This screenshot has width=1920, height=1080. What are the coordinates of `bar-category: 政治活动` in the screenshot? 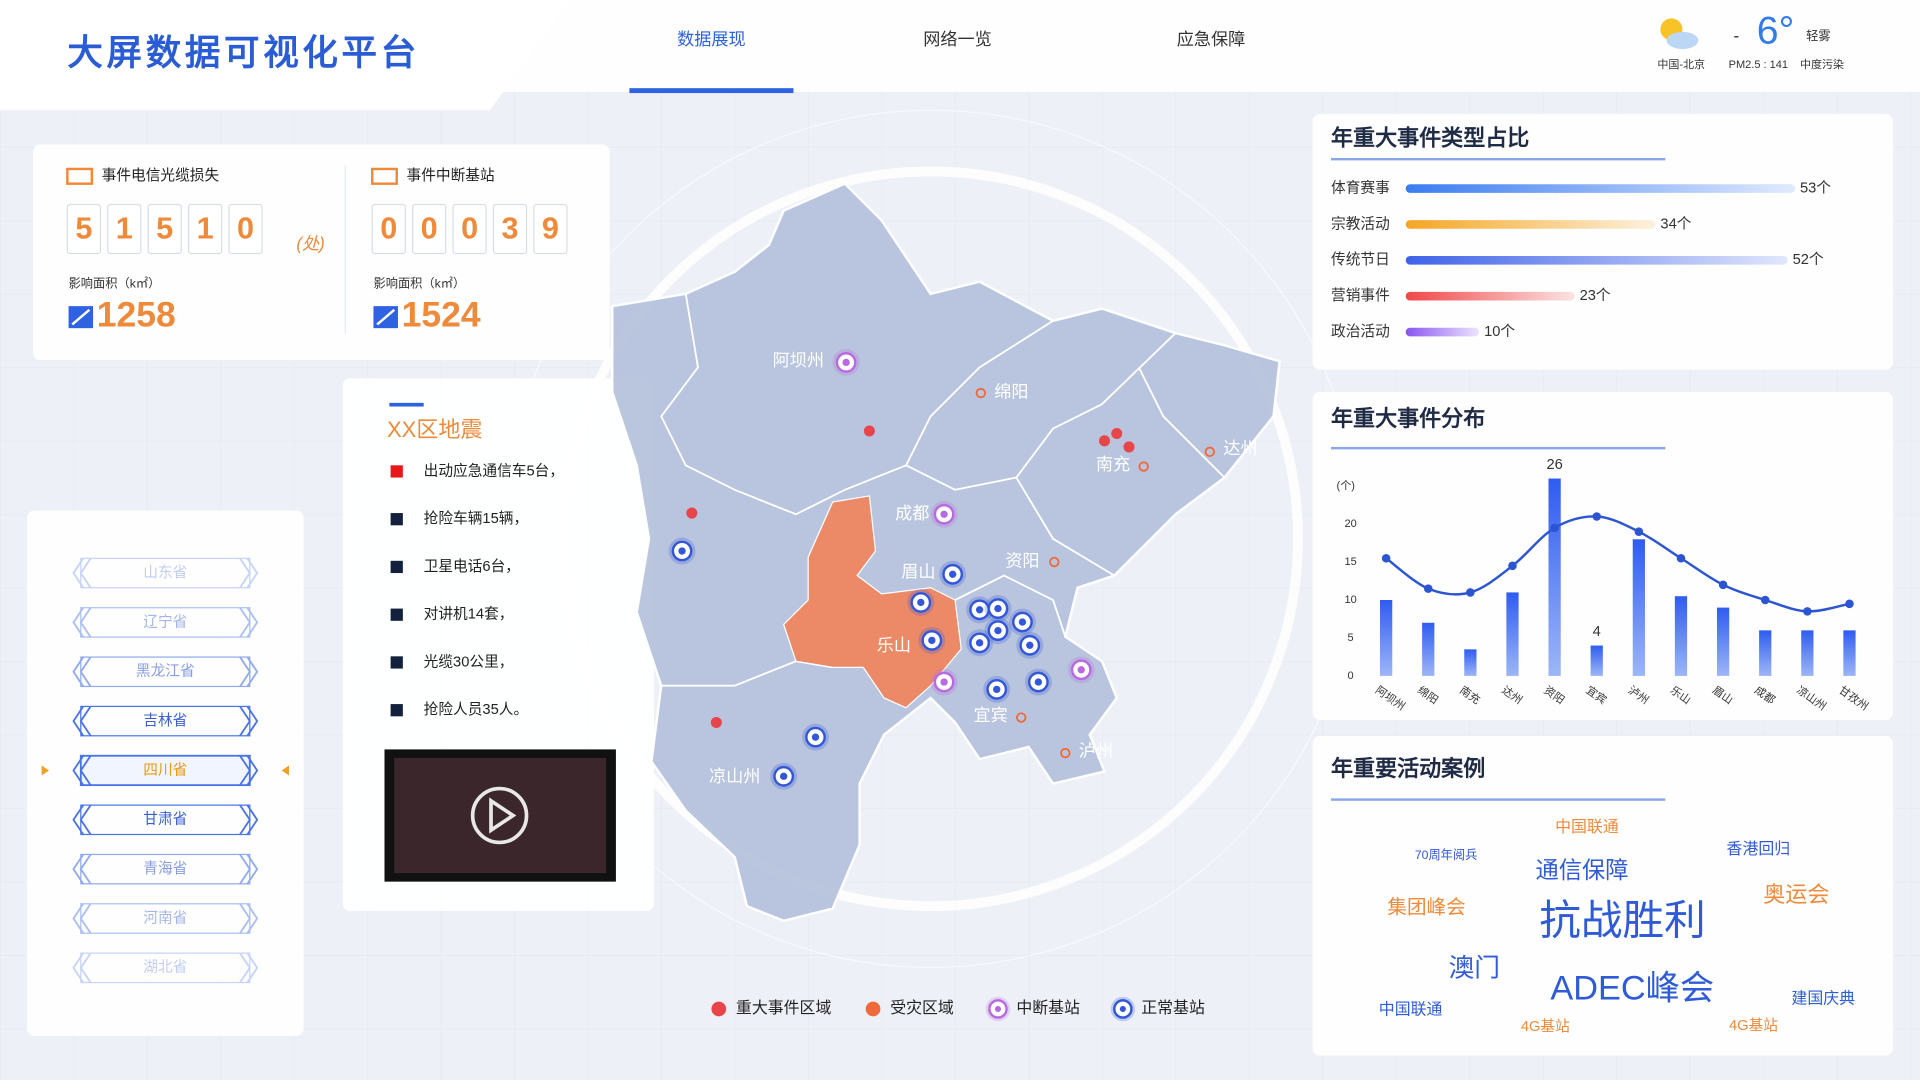 It's located at (1360, 331).